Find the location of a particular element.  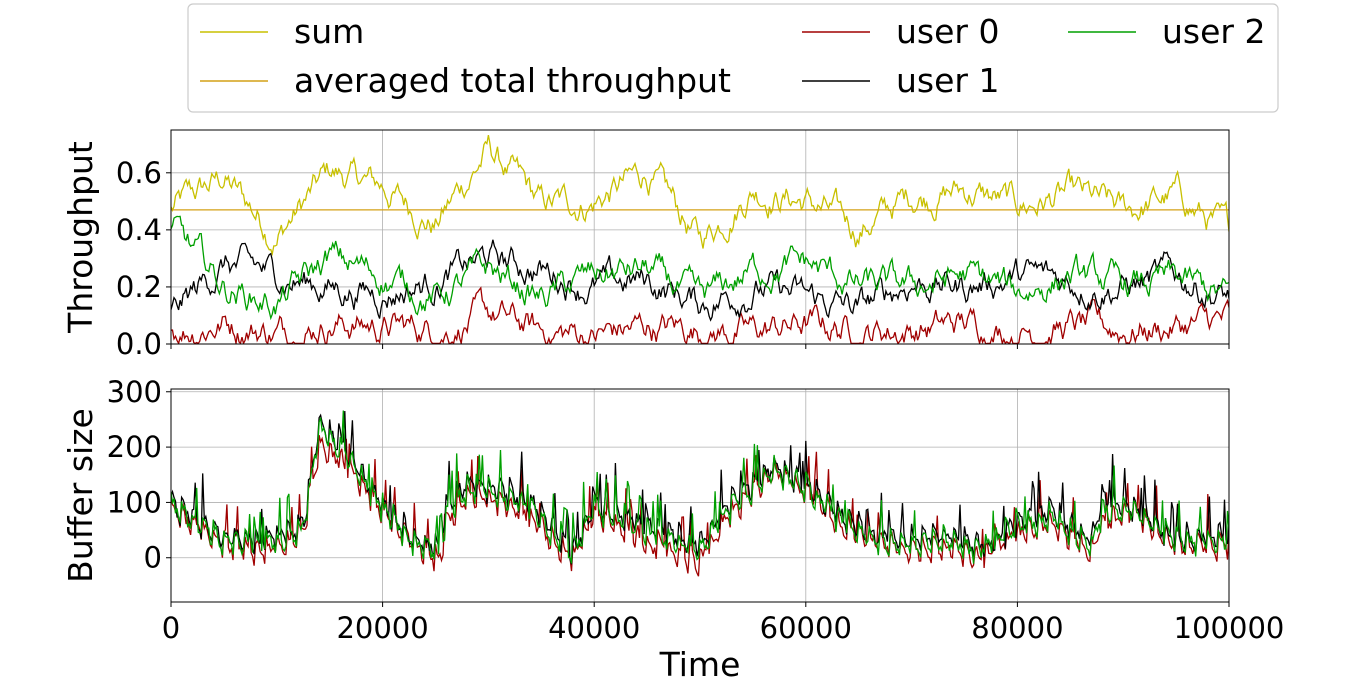

x-tick-label: 20000 is located at coordinates (382, 628).